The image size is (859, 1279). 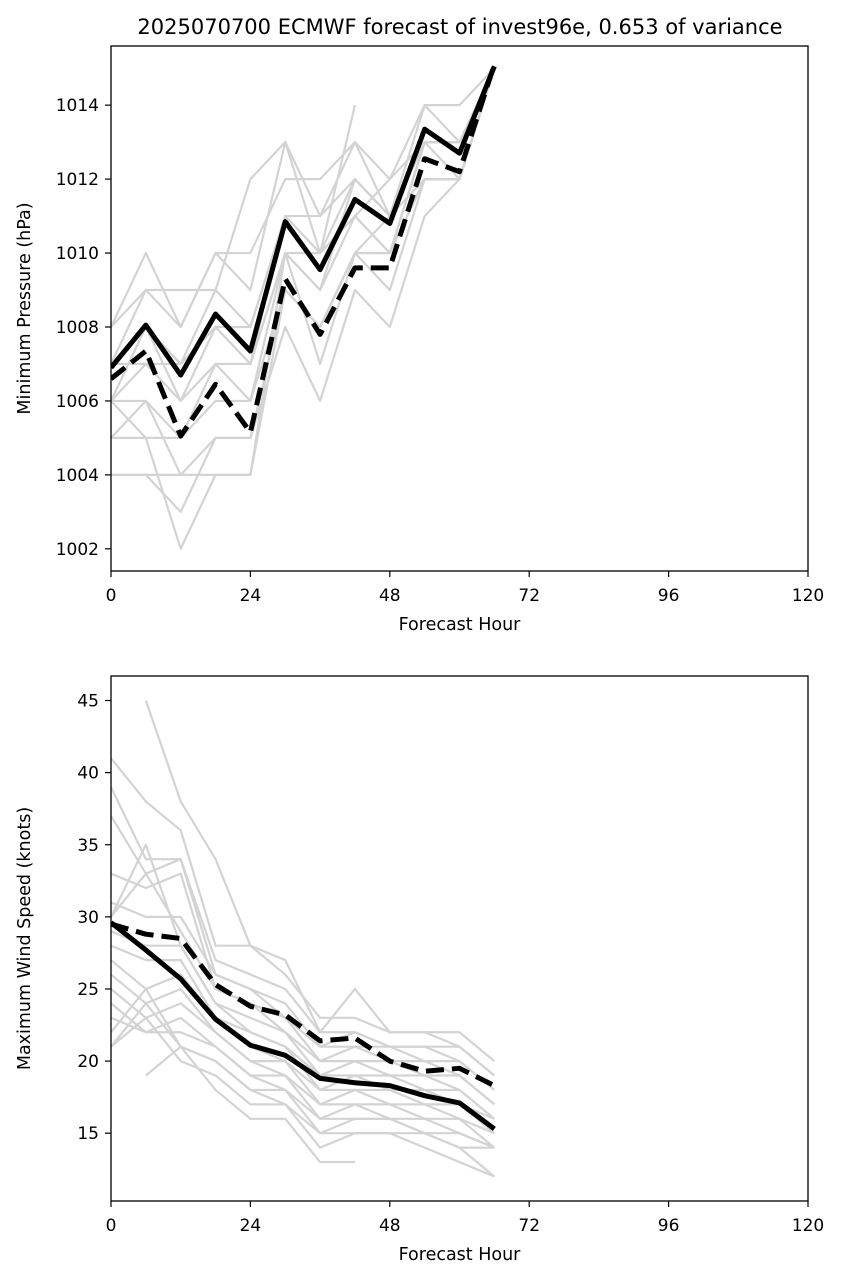 What do you see at coordinates (460, 1255) in the screenshot?
I see `wind-x-axis-label: Forecast Hour` at bounding box center [460, 1255].